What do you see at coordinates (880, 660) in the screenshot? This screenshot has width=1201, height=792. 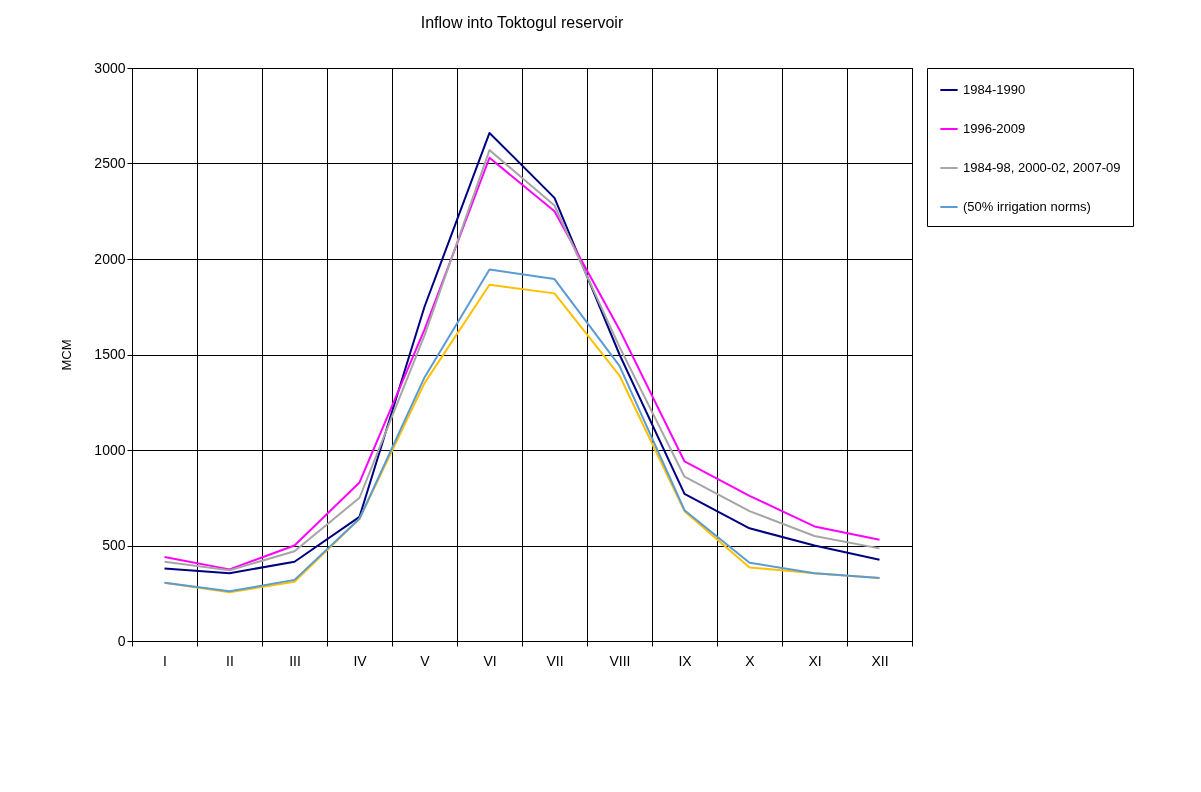 I see `x-tick-label: XII` at bounding box center [880, 660].